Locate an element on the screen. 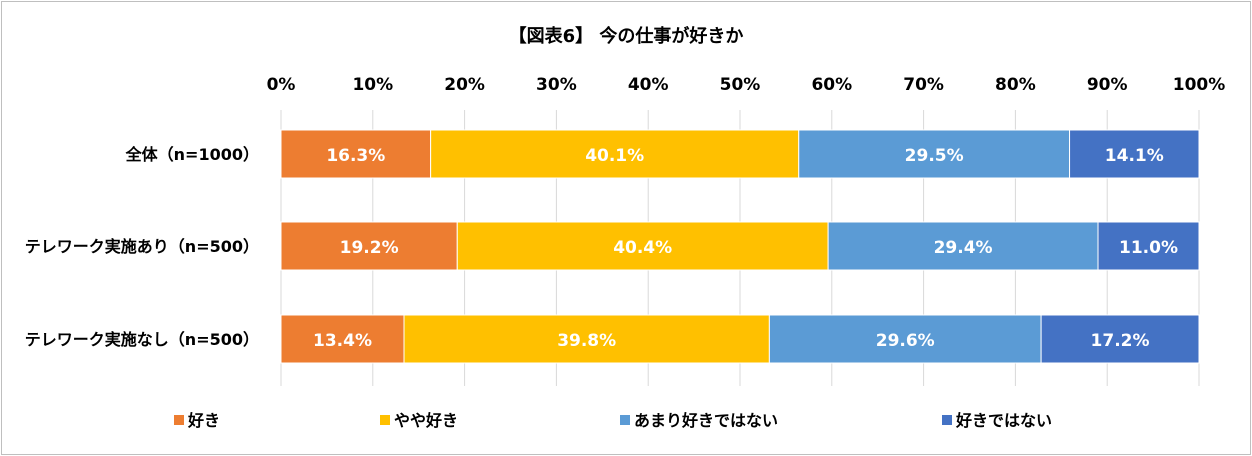 Image resolution: width=1252 pixels, height=456 pixels. category-label: 全体（n=1000） is located at coordinates (192, 154).